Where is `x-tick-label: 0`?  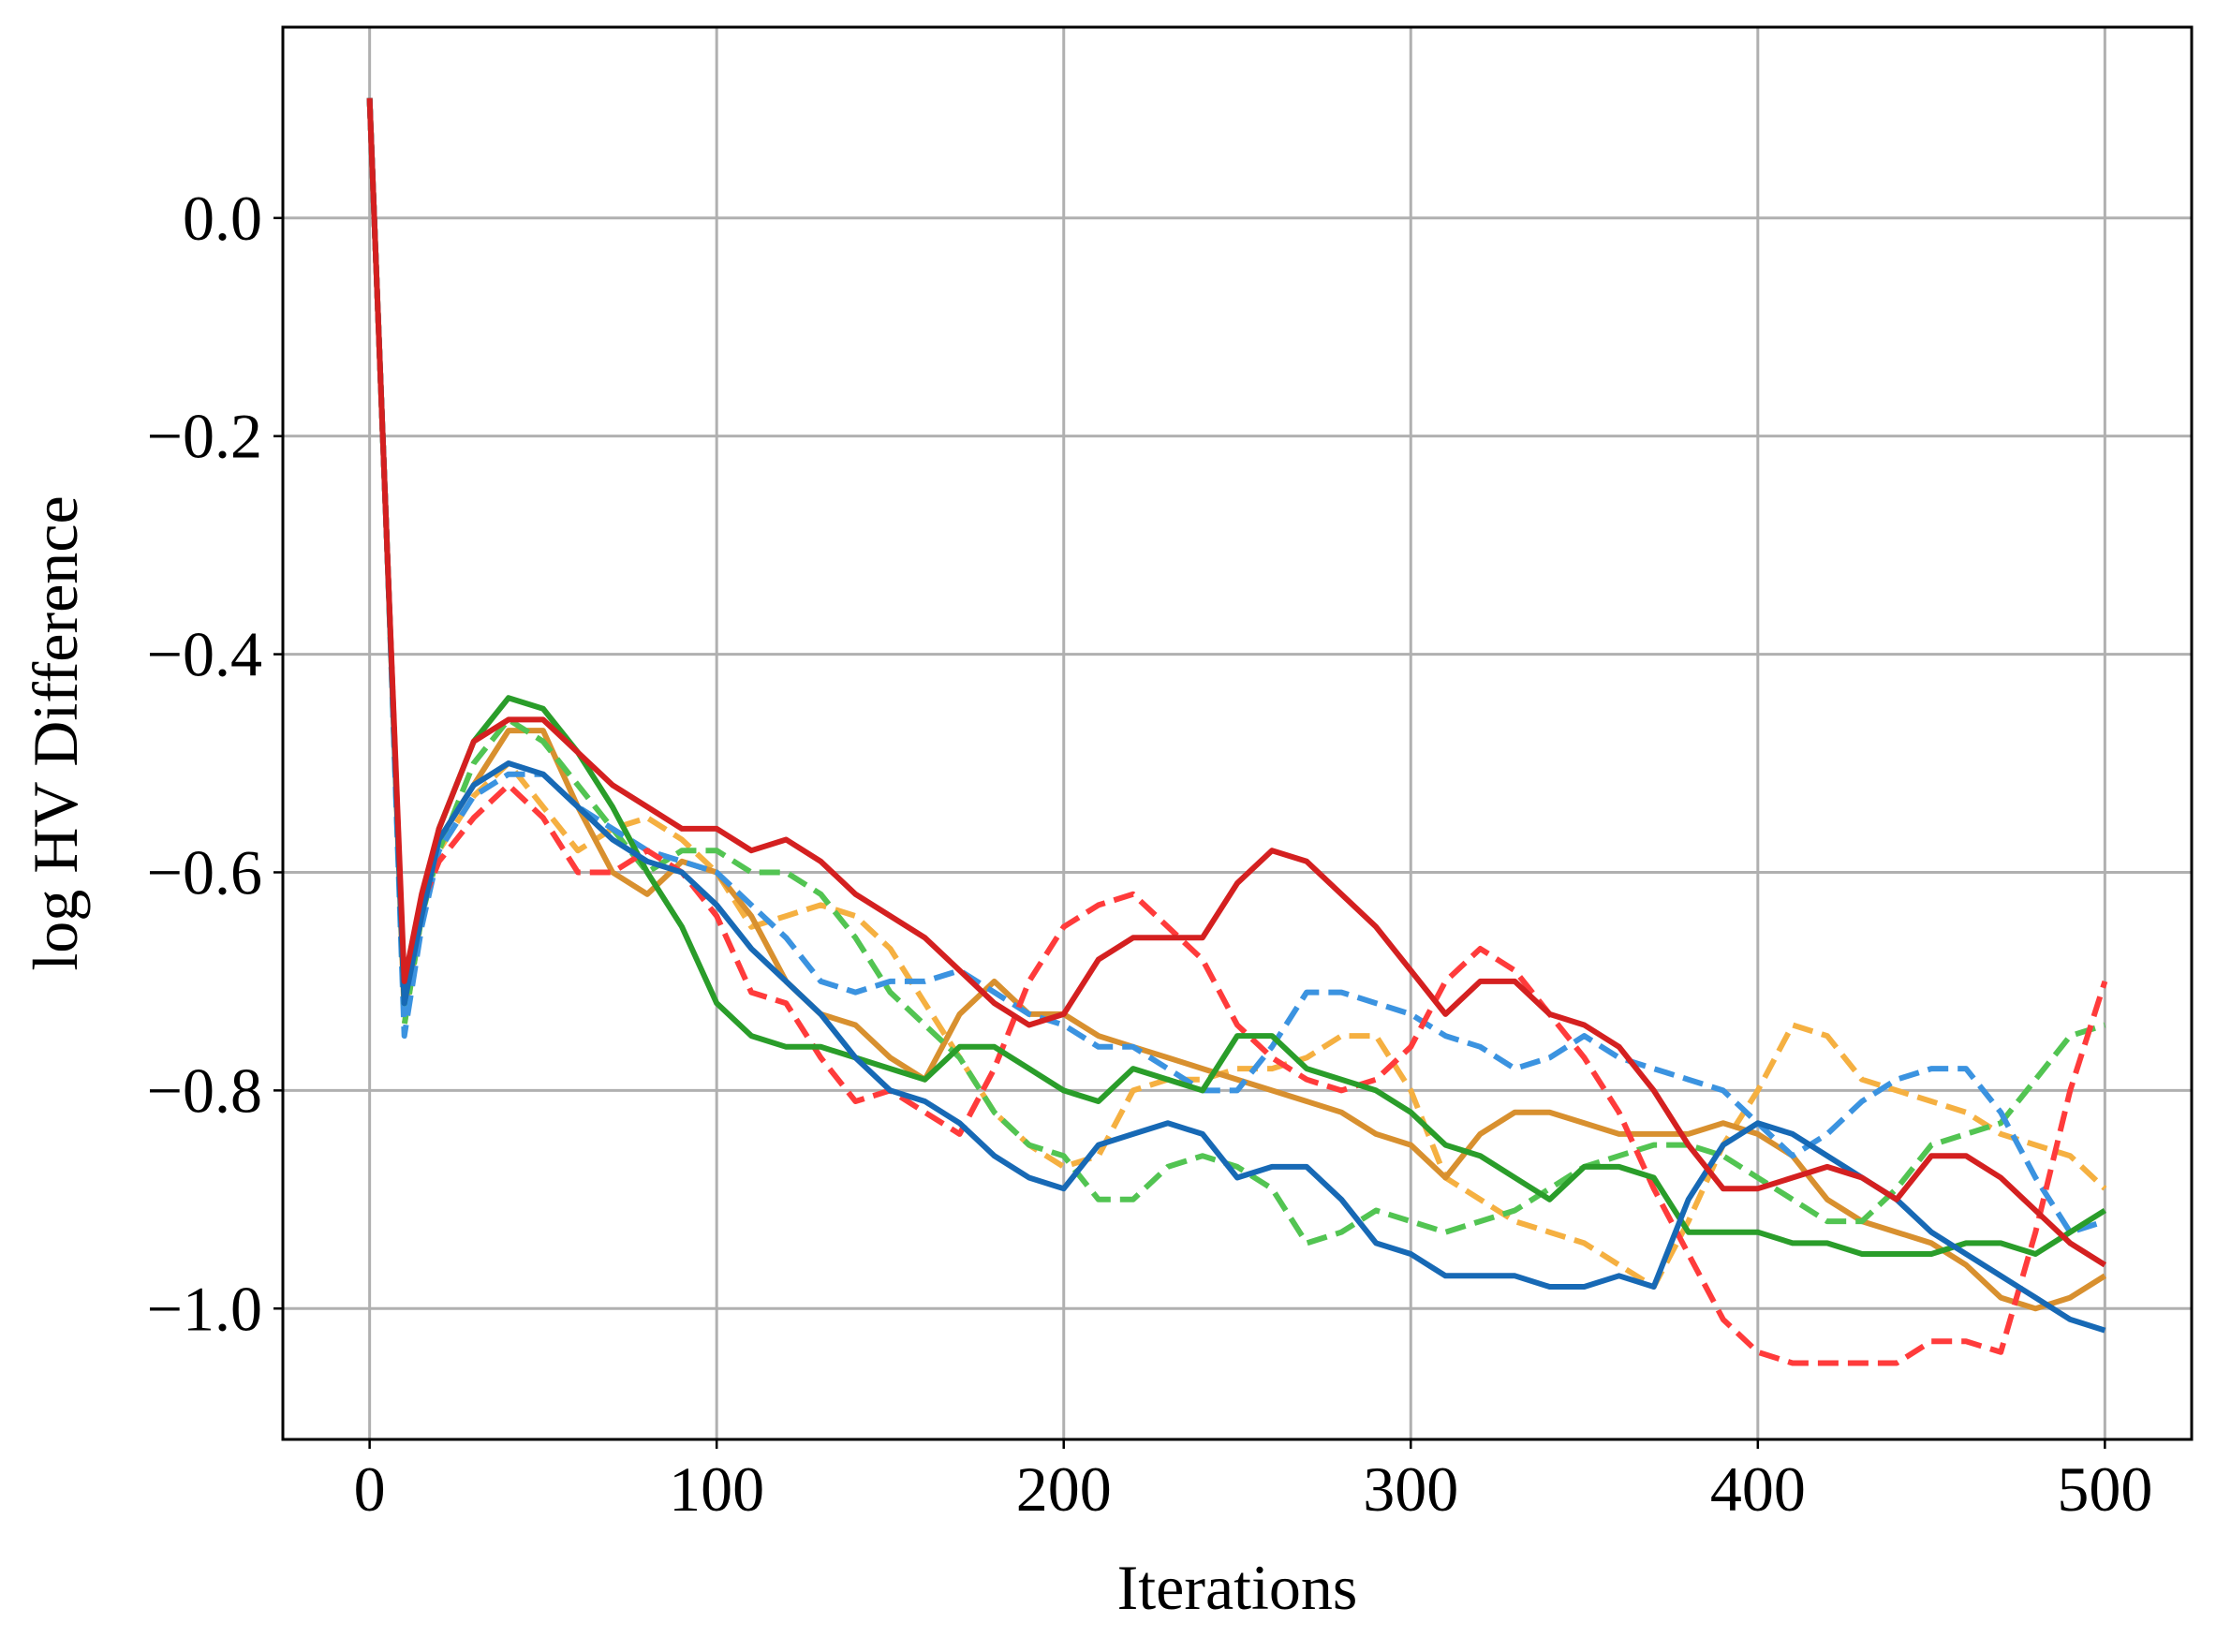
x-tick-label: 0 is located at coordinates (370, 1489).